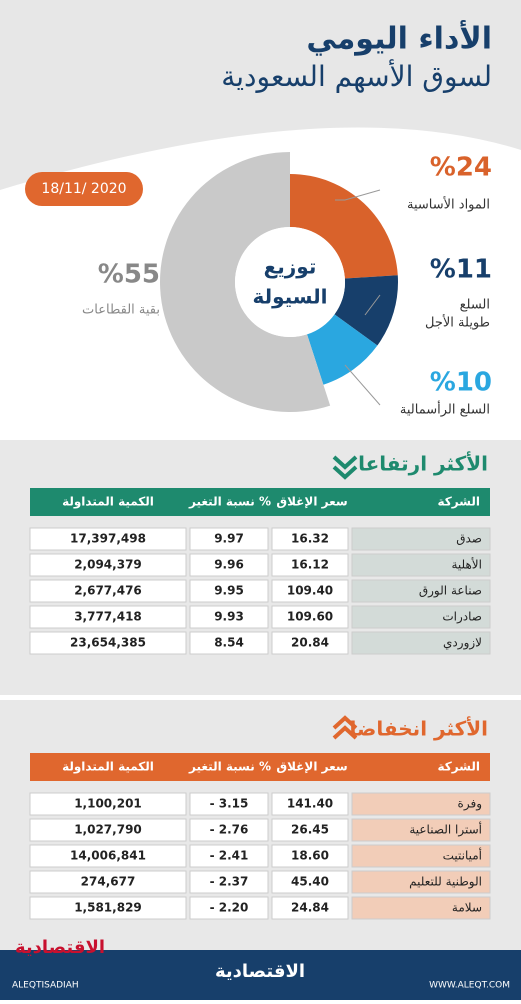 The height and width of the screenshot is (1004, 521). What do you see at coordinates (469, 986) in the screenshot?
I see `site: WWW.ALEQT.COM` at bounding box center [469, 986].